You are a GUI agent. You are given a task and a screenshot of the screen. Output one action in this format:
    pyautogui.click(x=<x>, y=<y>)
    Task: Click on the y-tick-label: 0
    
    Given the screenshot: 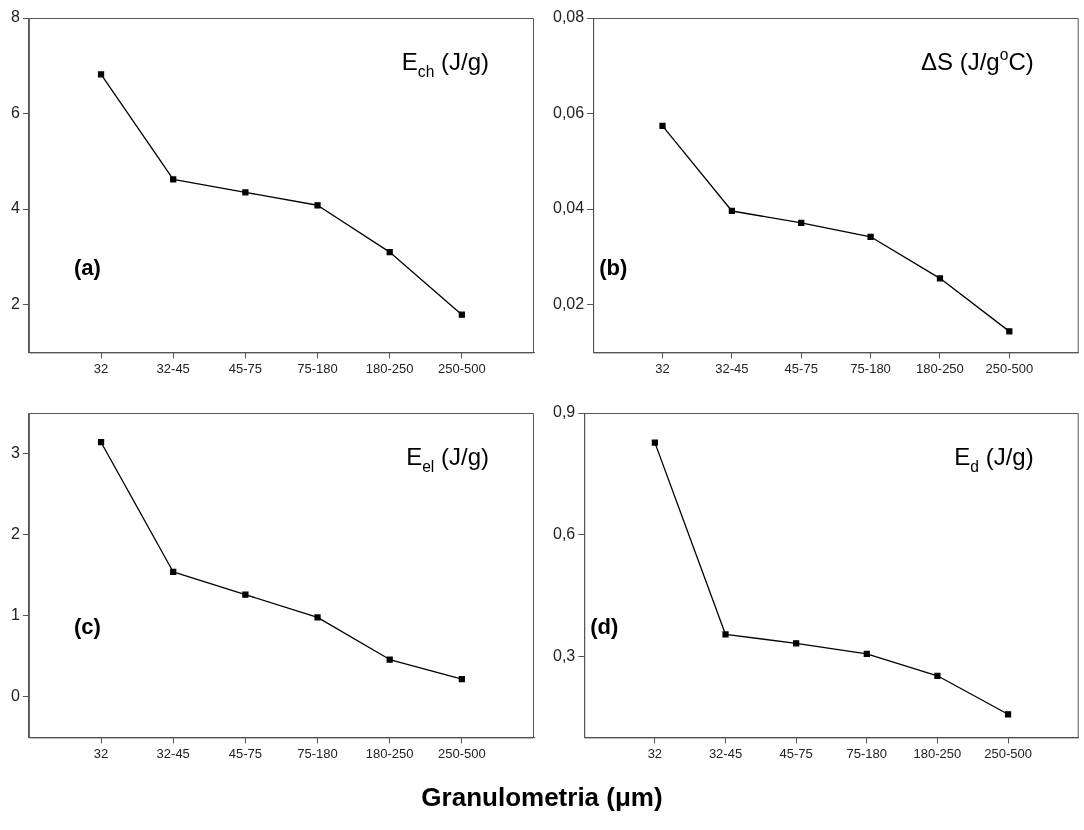 What is the action you would take?
    pyautogui.click(x=15, y=696)
    